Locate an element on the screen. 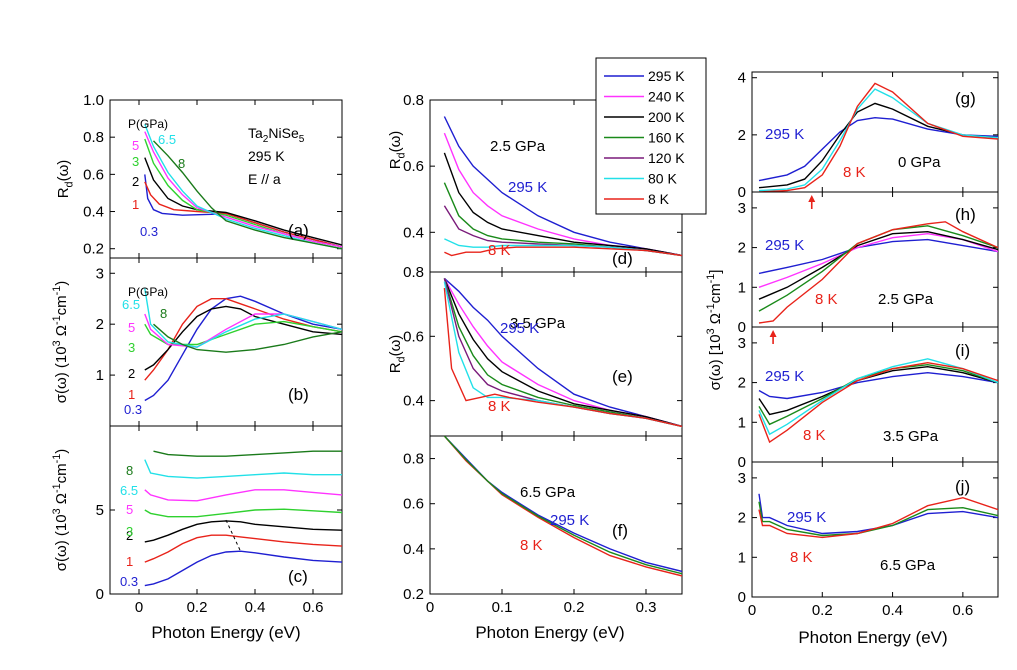  y-tick-label: 1.0 is located at coordinates (93, 100).